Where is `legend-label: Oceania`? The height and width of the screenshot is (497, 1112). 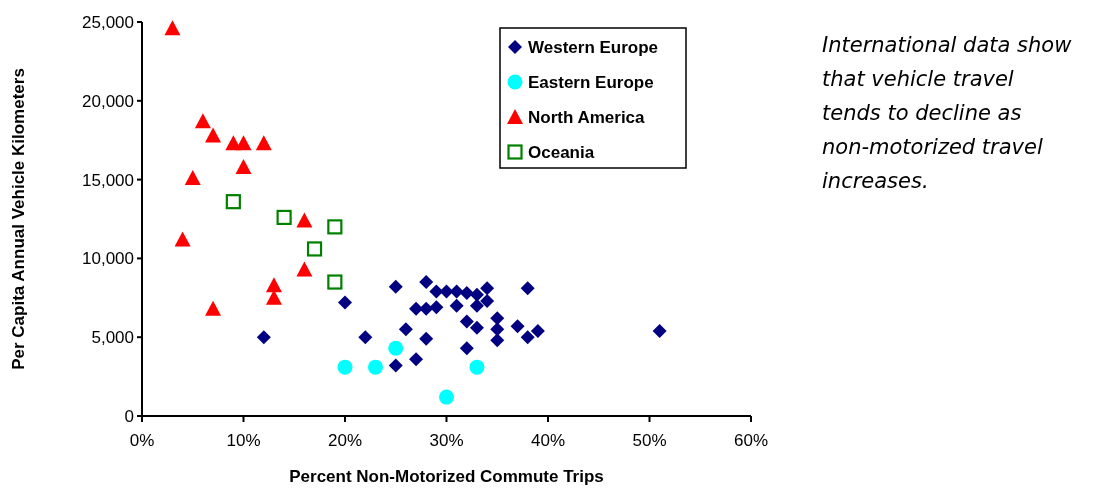
legend-label: Oceania is located at coordinates (561, 152).